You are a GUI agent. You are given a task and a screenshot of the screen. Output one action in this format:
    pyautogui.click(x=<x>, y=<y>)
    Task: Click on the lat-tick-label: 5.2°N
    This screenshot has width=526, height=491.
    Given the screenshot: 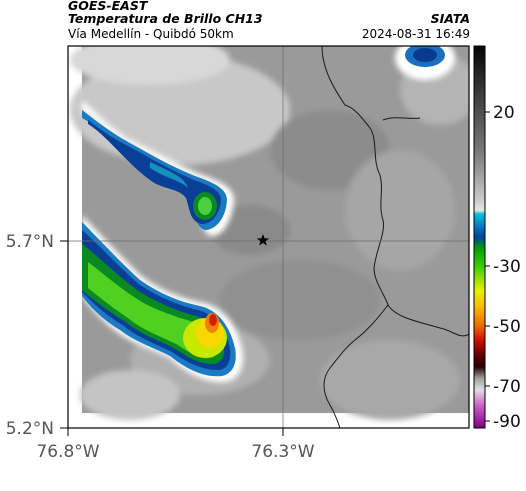 What is the action you would take?
    pyautogui.click(x=30, y=429)
    